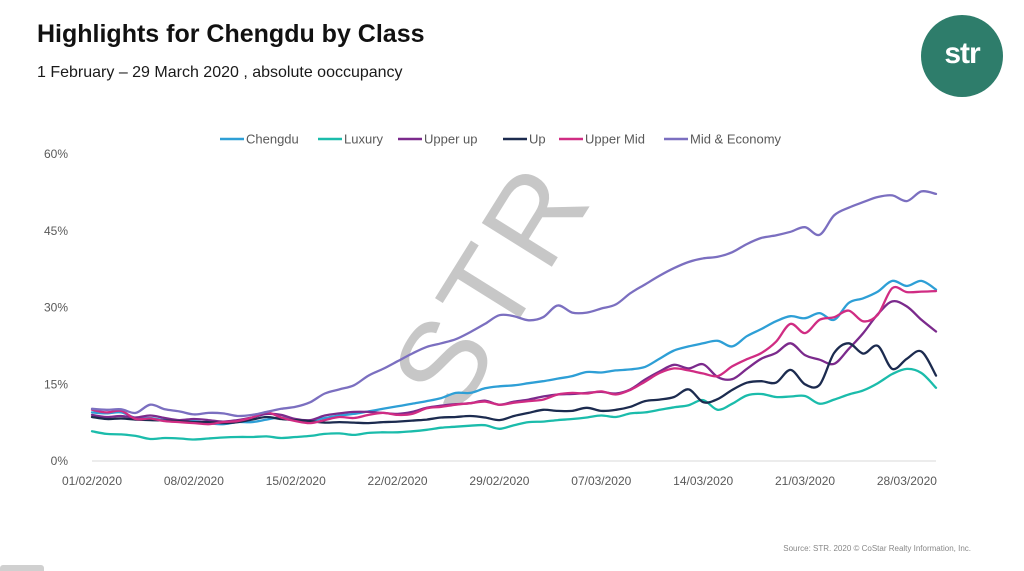 The image size is (1024, 571). I want to click on legend-label-mid-economy: Mid & Economy, so click(736, 139).